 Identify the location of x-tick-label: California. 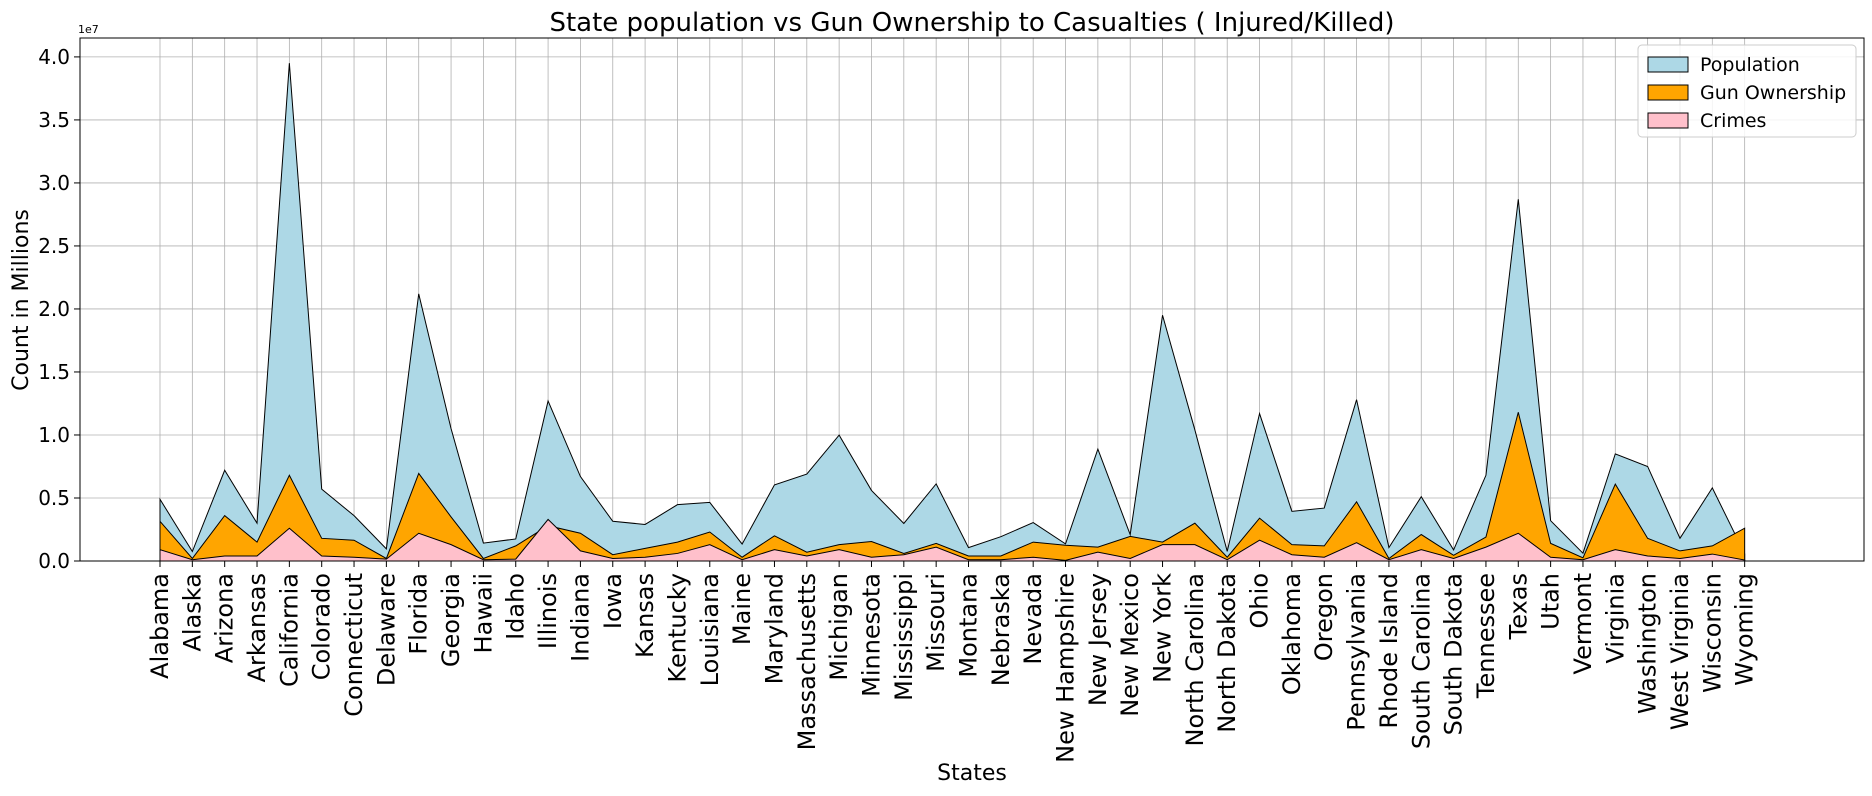
(289, 630).